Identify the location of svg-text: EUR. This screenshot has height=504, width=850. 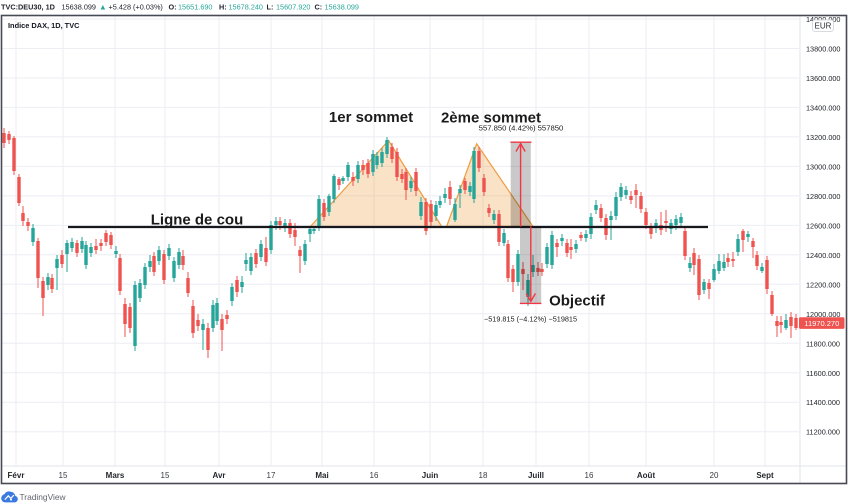
(823, 26).